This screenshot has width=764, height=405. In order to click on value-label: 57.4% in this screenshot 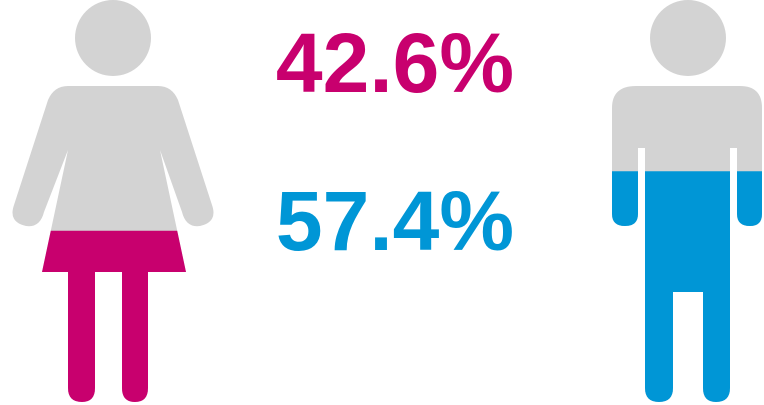, I will do `click(395, 221)`.